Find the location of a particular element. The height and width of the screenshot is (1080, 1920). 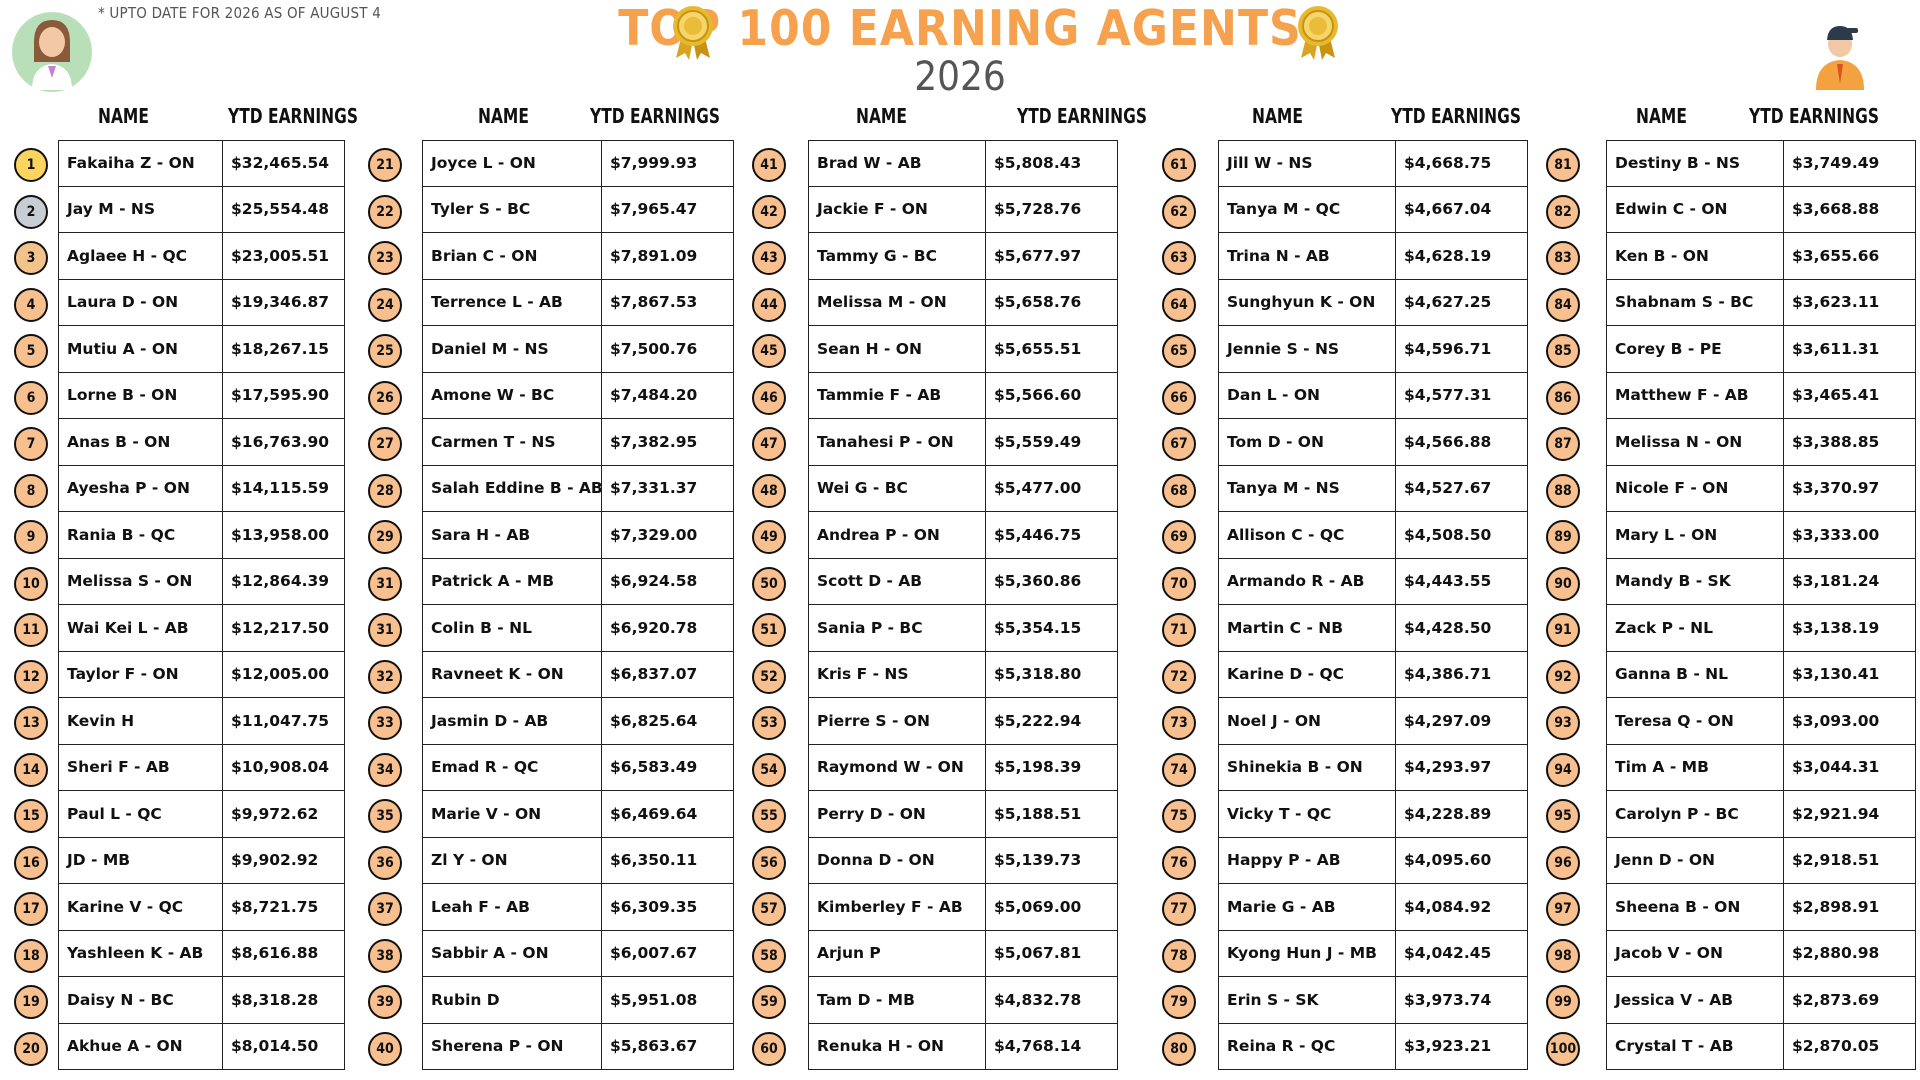

rank-badge: 4 is located at coordinates (31, 304).